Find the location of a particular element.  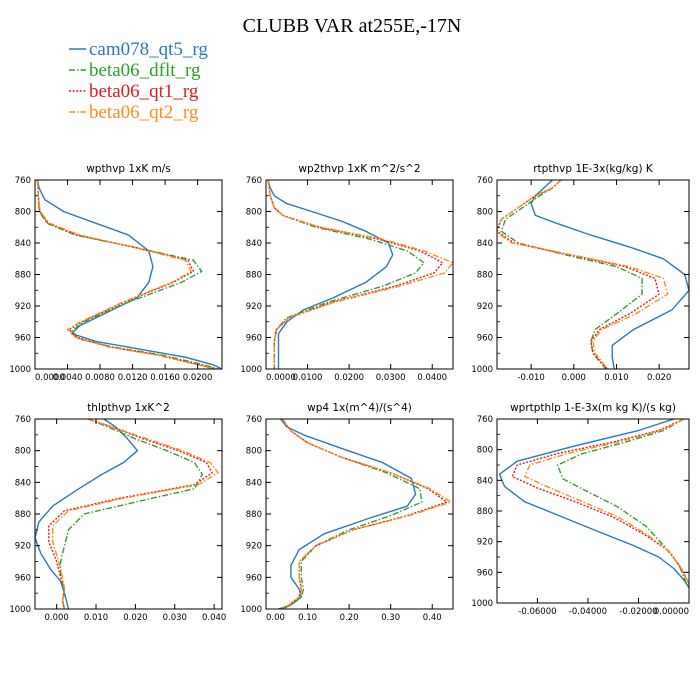

xtick-label: 0.10 is located at coordinates (307, 618).